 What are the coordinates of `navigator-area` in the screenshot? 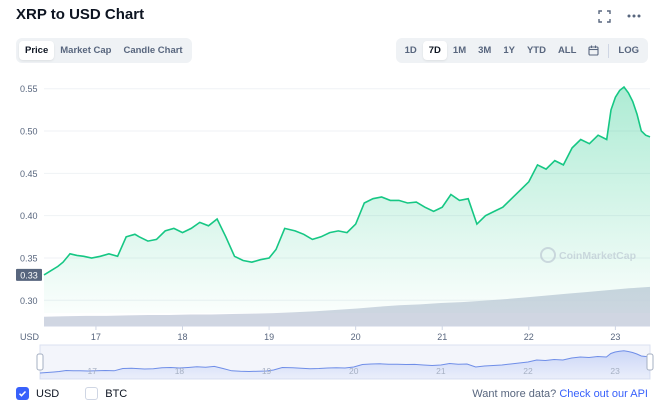 It's located at (345, 364).